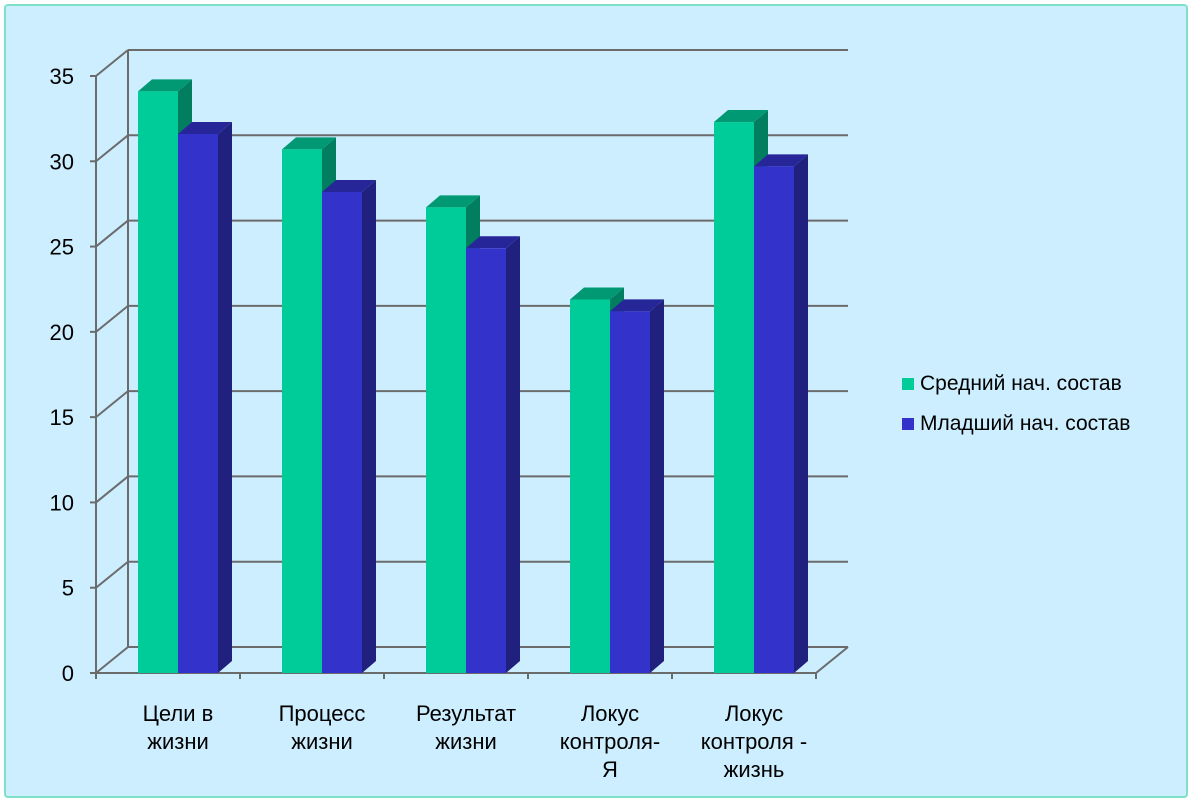 The width and height of the screenshot is (1196, 806). Describe the element at coordinates (68, 588) in the screenshot. I see `y-tick-label: 5` at that location.